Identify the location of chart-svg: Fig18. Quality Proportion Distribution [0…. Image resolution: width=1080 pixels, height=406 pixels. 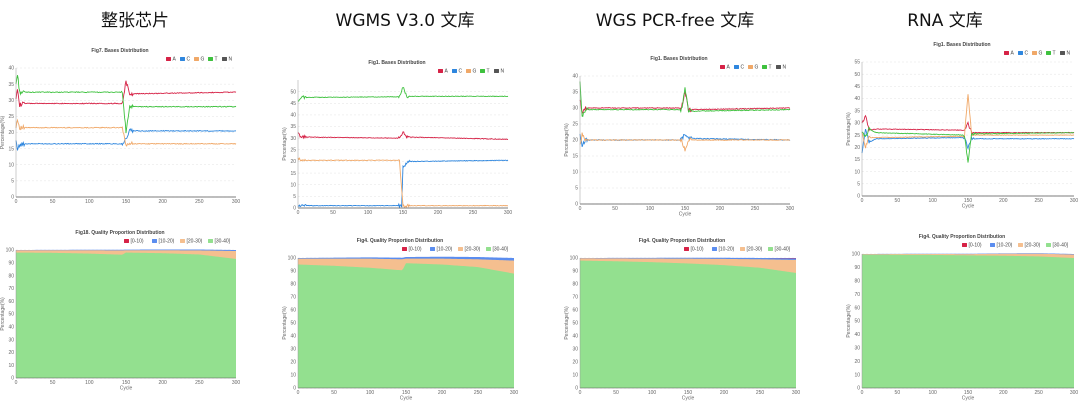
(120, 311).